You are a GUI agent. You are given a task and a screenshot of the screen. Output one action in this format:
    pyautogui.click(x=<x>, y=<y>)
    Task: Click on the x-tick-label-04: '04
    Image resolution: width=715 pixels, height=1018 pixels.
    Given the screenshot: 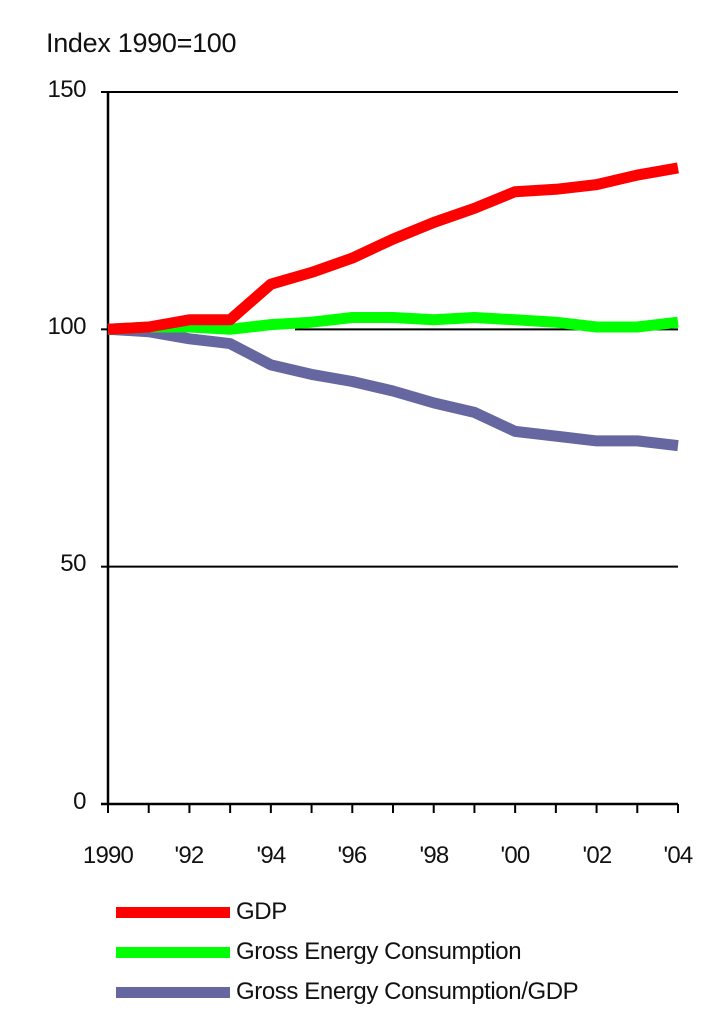 What is the action you would take?
    pyautogui.click(x=678, y=855)
    